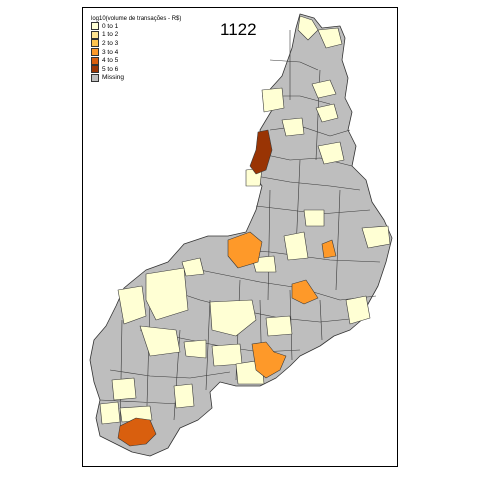 The height and width of the screenshot is (480, 480). What do you see at coordinates (113, 78) in the screenshot?
I see `legend-label: Missing` at bounding box center [113, 78].